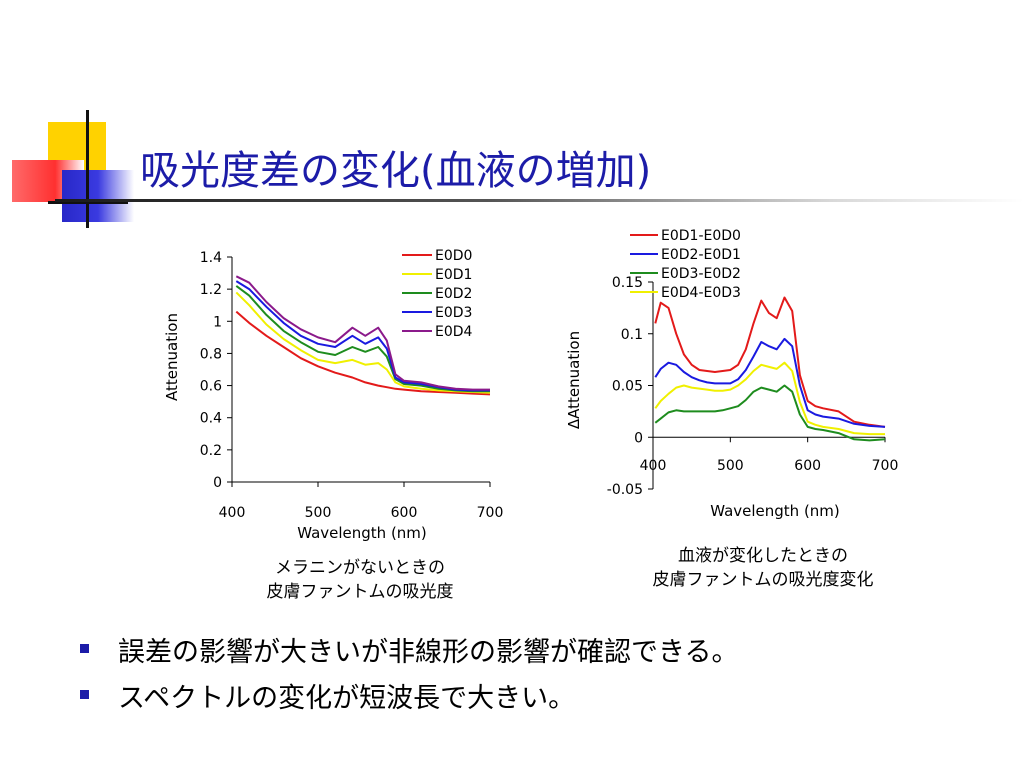  I want to click on caption-left: メラニンがないときの 皮膚ファントムの吸光度, so click(360, 580).